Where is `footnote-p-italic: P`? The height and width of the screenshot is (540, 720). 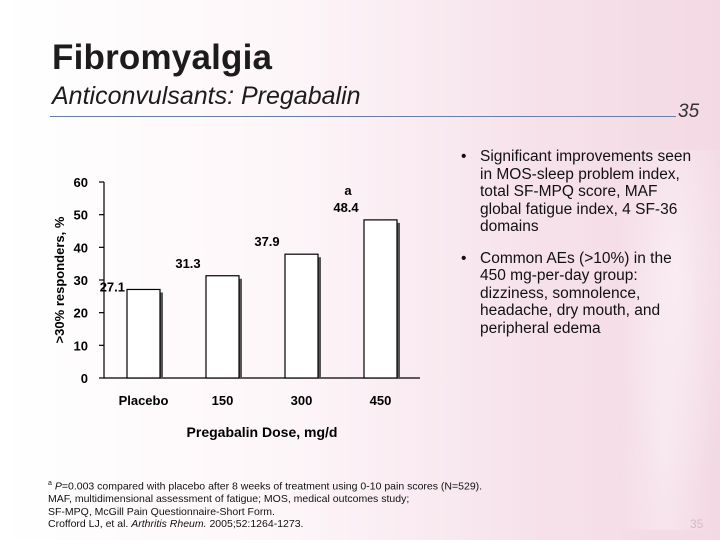
footnote-p-italic: P is located at coordinates (58, 486).